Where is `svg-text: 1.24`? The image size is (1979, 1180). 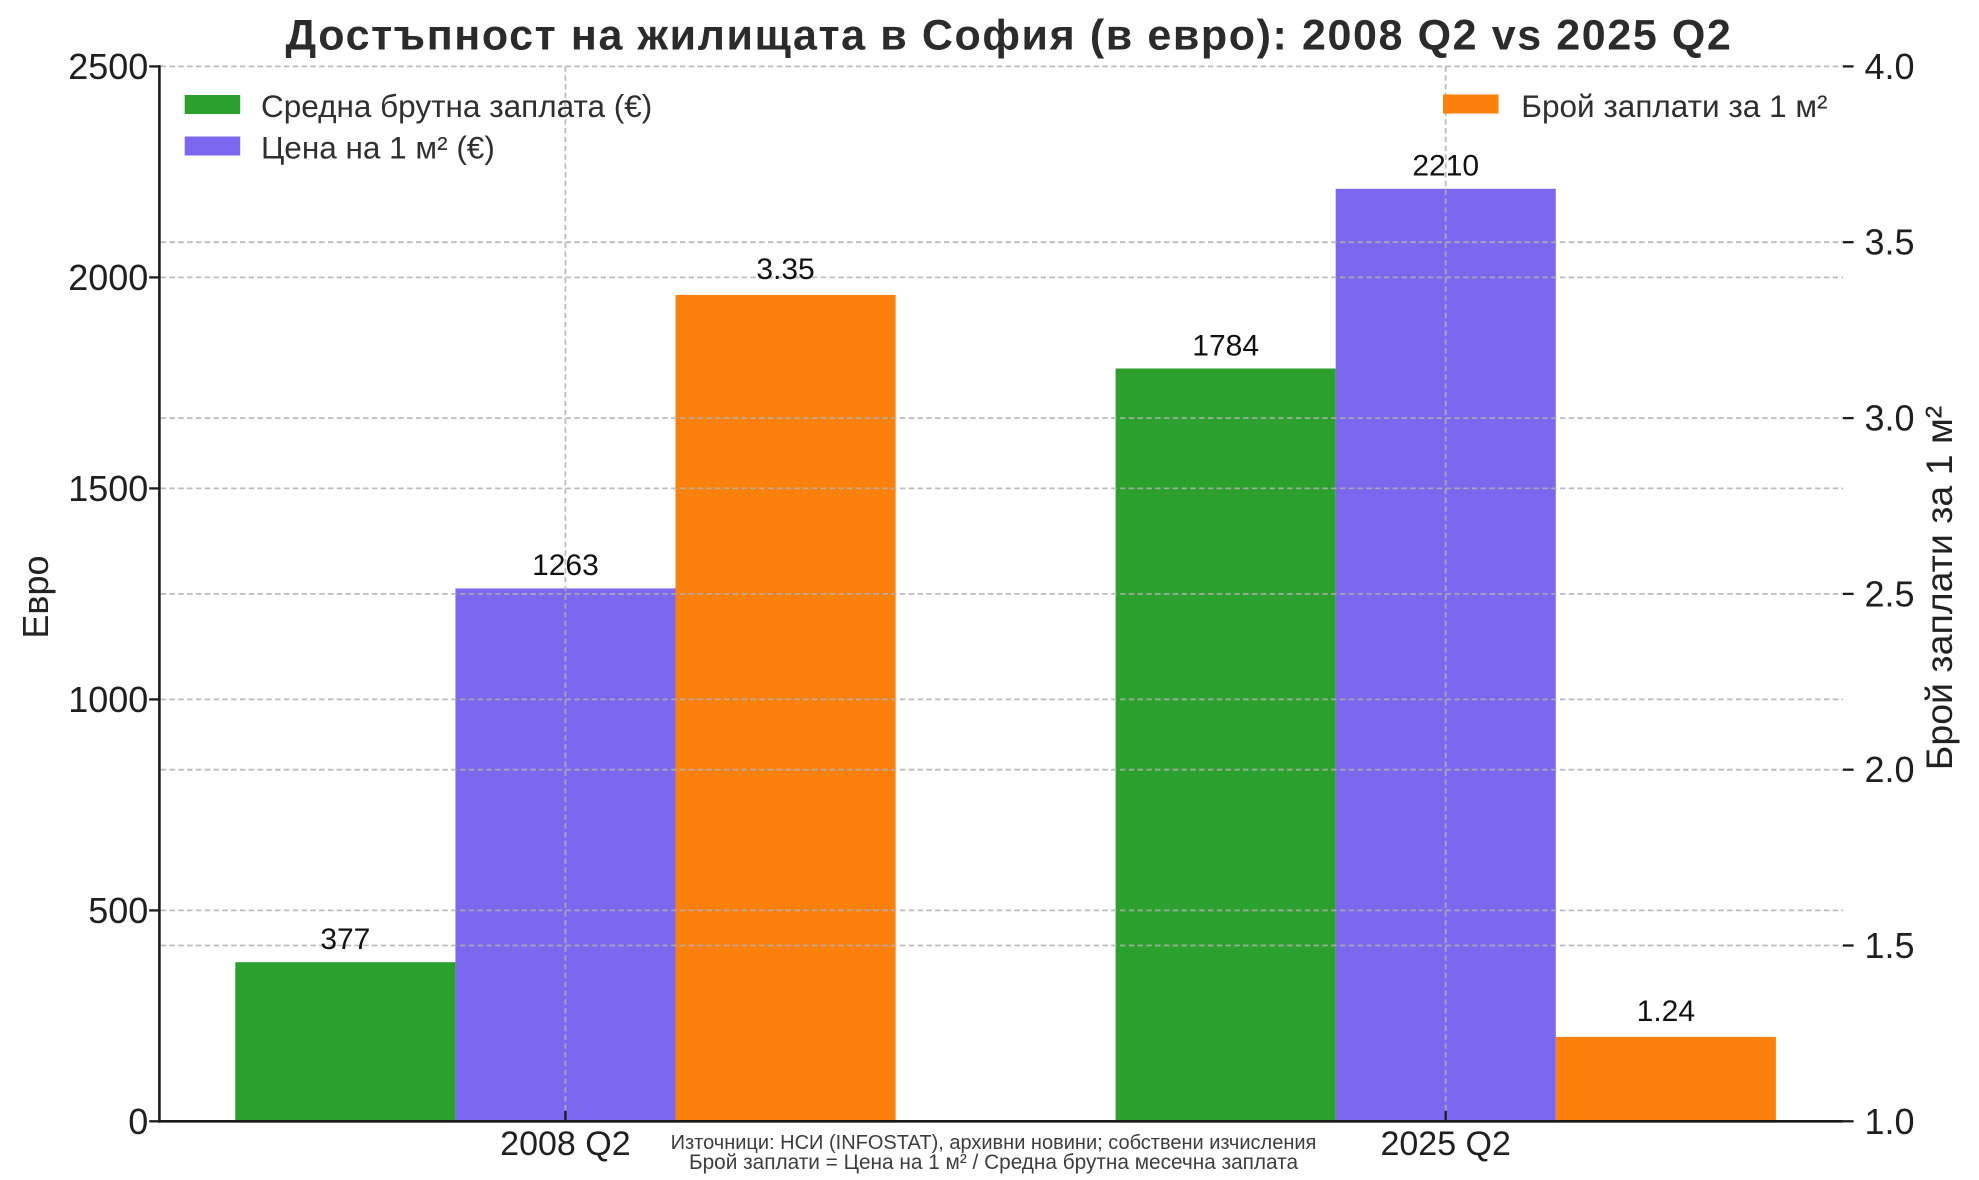
svg-text: 1.24 is located at coordinates (1666, 1011).